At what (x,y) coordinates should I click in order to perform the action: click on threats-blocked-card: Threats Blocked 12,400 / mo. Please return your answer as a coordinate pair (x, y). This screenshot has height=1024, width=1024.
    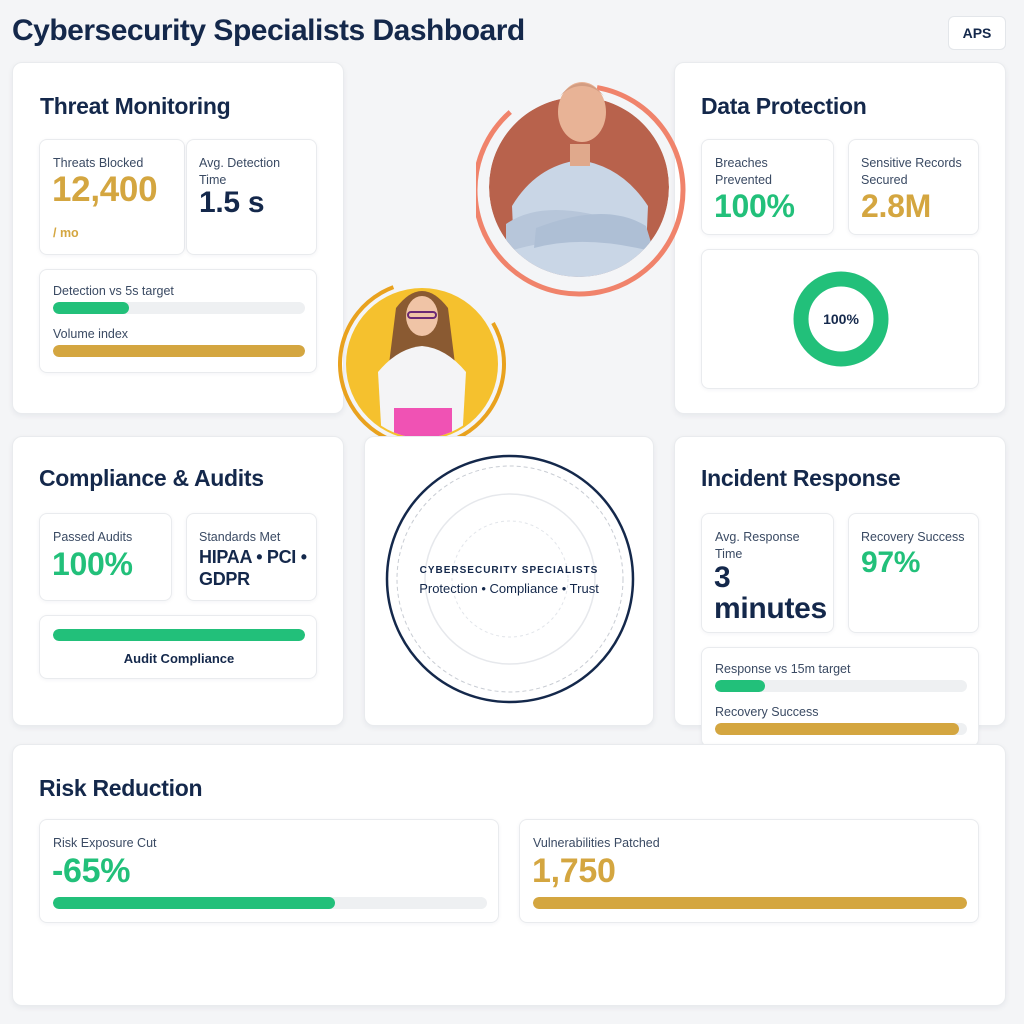
    Looking at the image, I should click on (112, 197).